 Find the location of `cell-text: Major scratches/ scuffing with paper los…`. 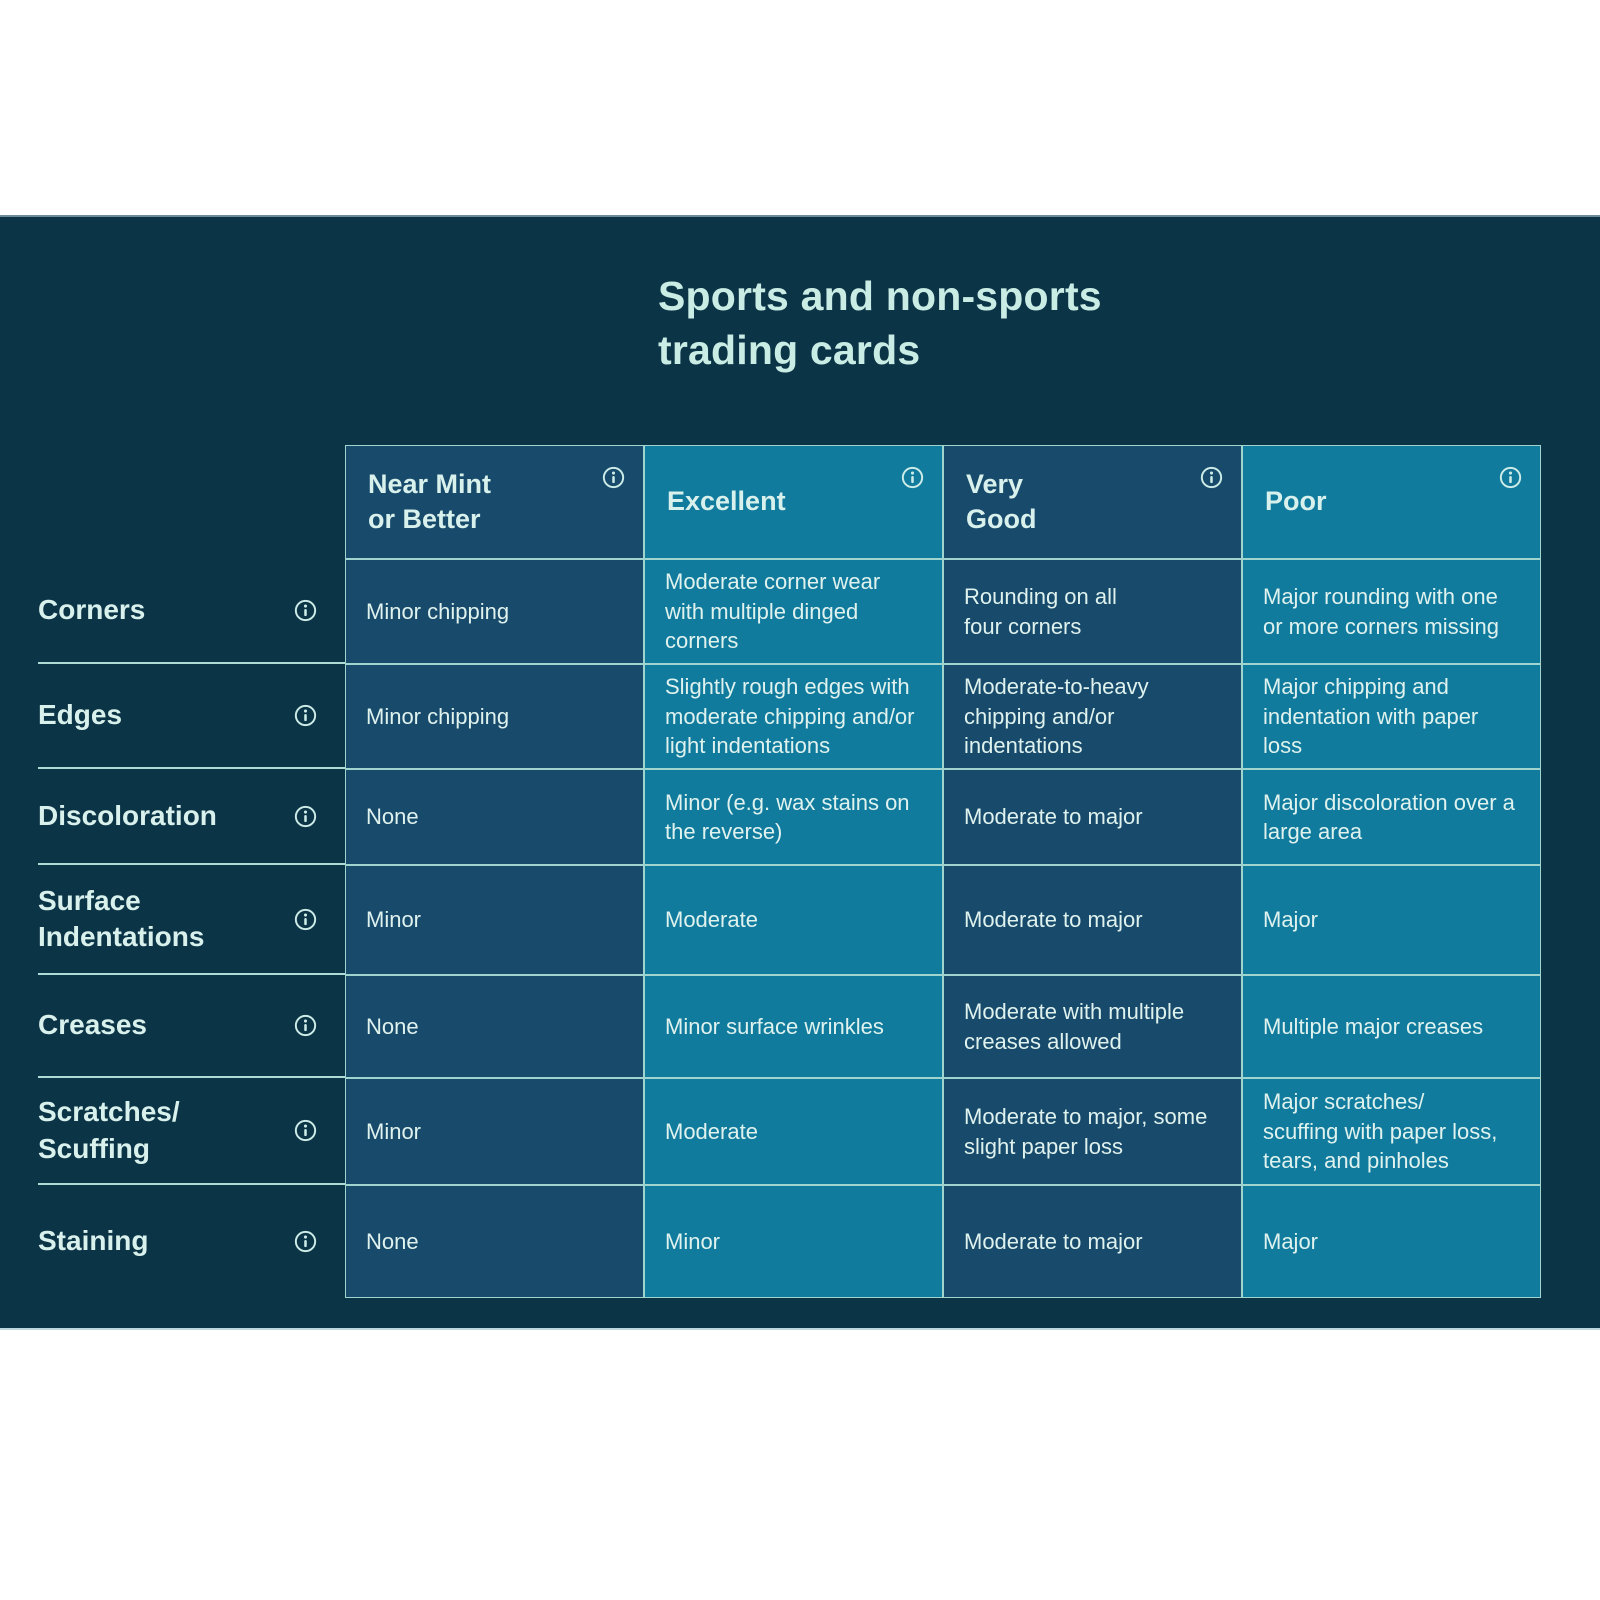

cell-text: Major scratches/ scuffing with paper los… is located at coordinates (1380, 1131).